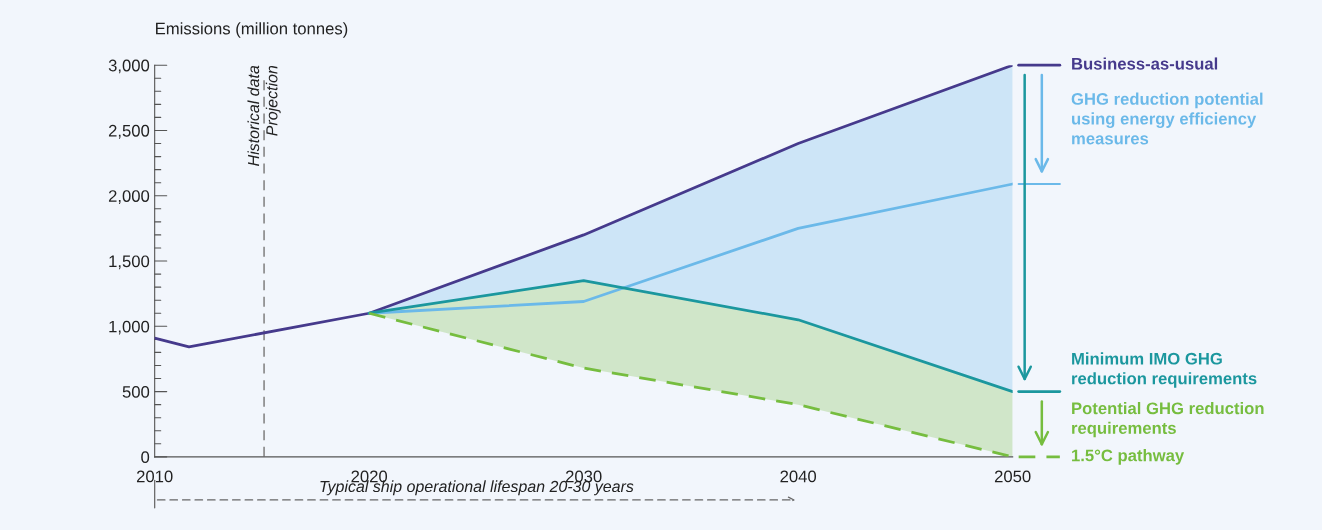  I want to click on y-tick-label: 2,000, so click(129, 197).